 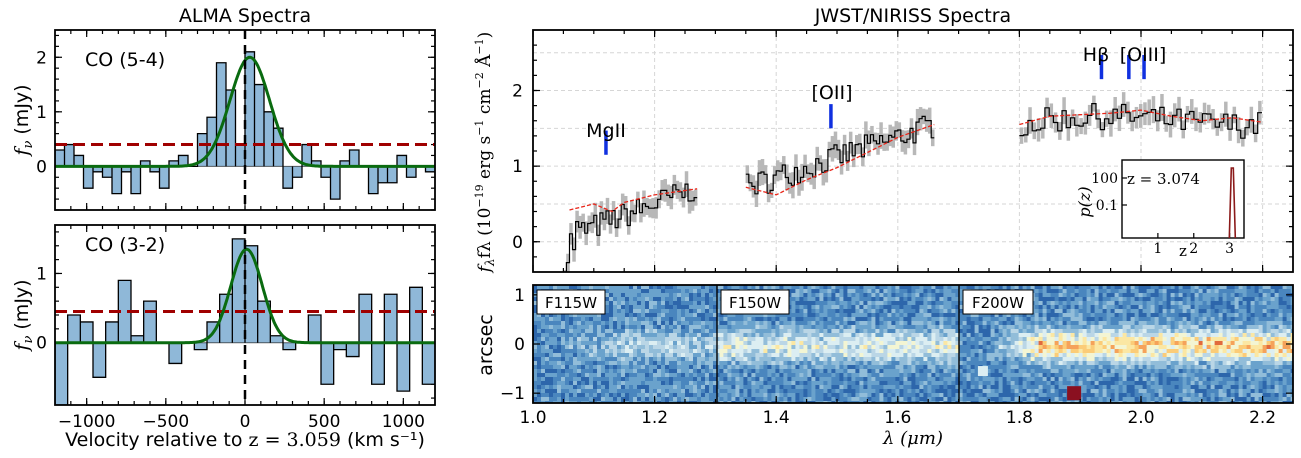 I want to click on niriss-ylabel: fλfλ (10−19 erg s−1 cm−2 Å−1), so click(x=485, y=153).